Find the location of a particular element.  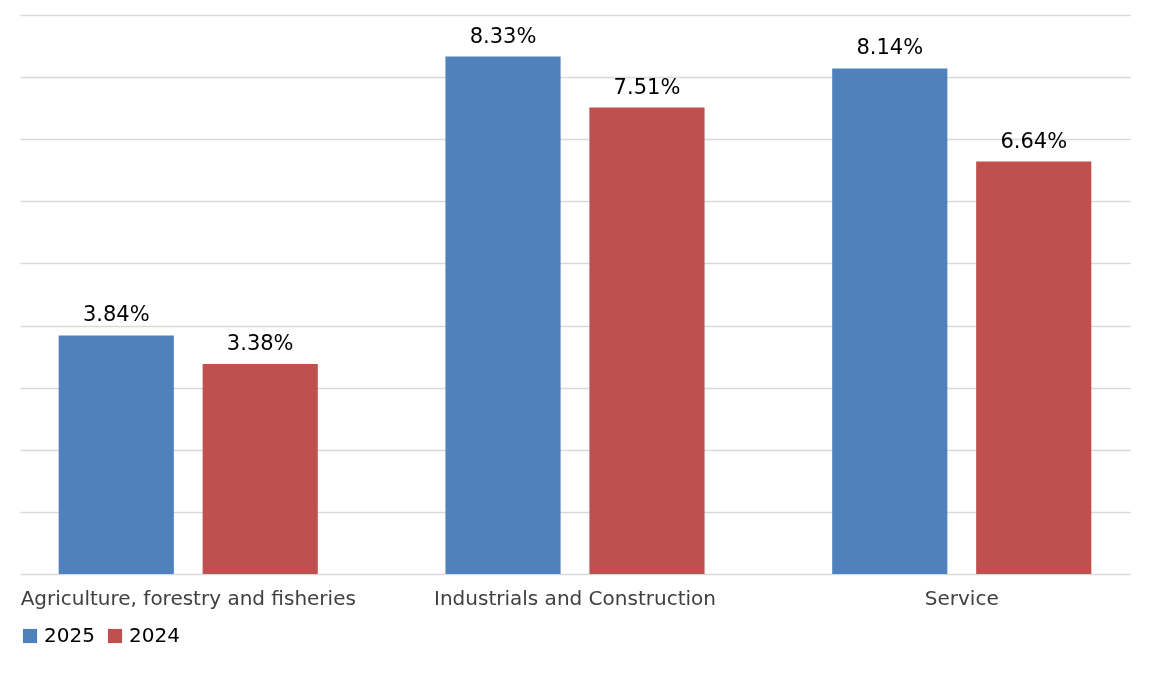

x-tick-label: Industrials and Construction is located at coordinates (575, 597).